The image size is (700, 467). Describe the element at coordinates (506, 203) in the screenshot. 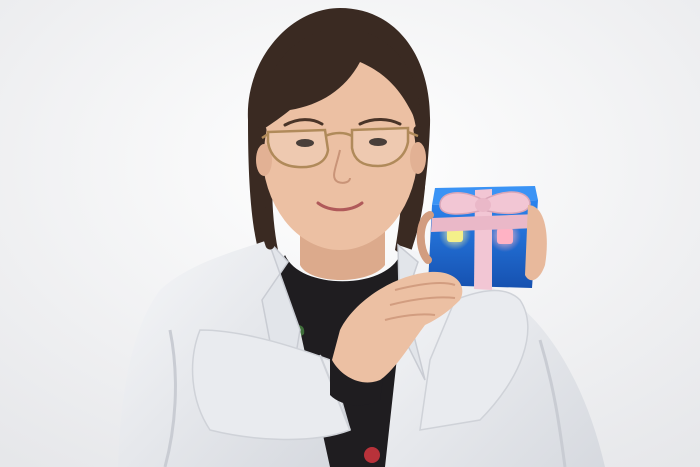

I see `ribbon-bow-right` at that location.